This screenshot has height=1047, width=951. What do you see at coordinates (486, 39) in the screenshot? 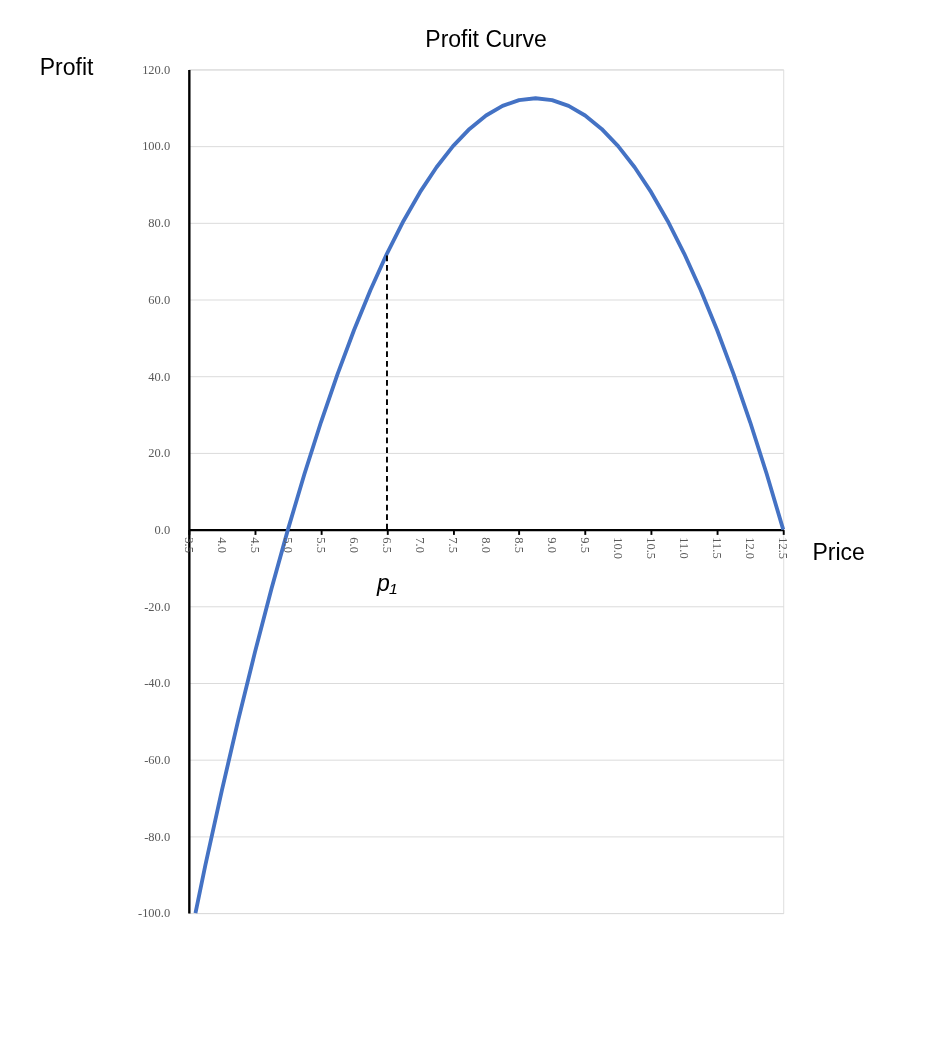
I see `chart-title: Profit Curve` at bounding box center [486, 39].